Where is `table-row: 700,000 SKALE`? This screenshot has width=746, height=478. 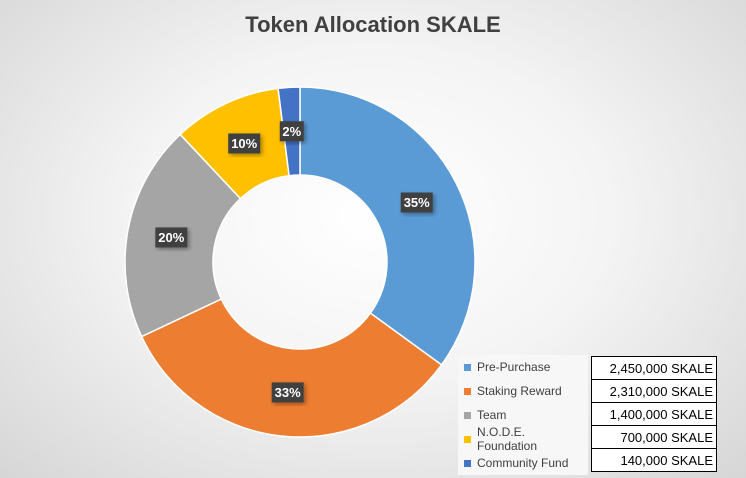 table-row: 700,000 SKALE is located at coordinates (654, 437).